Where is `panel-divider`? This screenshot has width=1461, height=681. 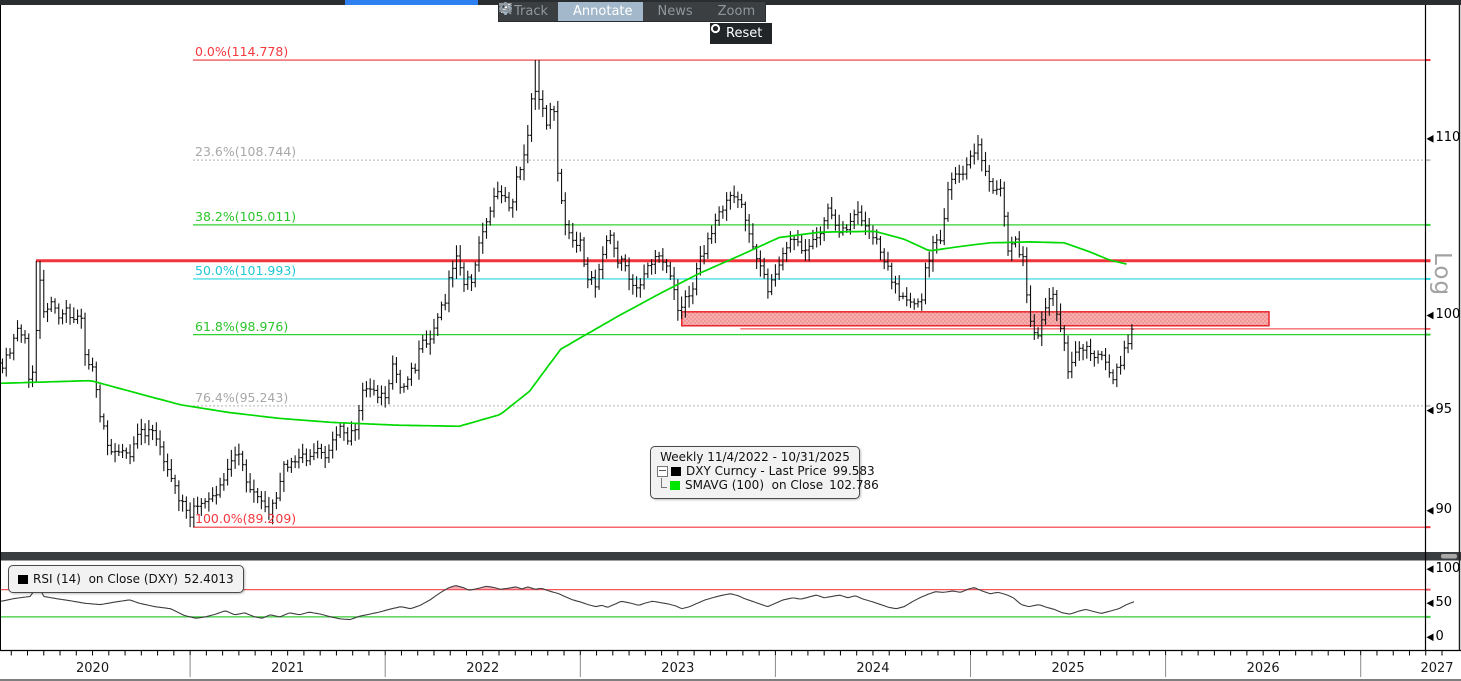 panel-divider is located at coordinates (730, 556).